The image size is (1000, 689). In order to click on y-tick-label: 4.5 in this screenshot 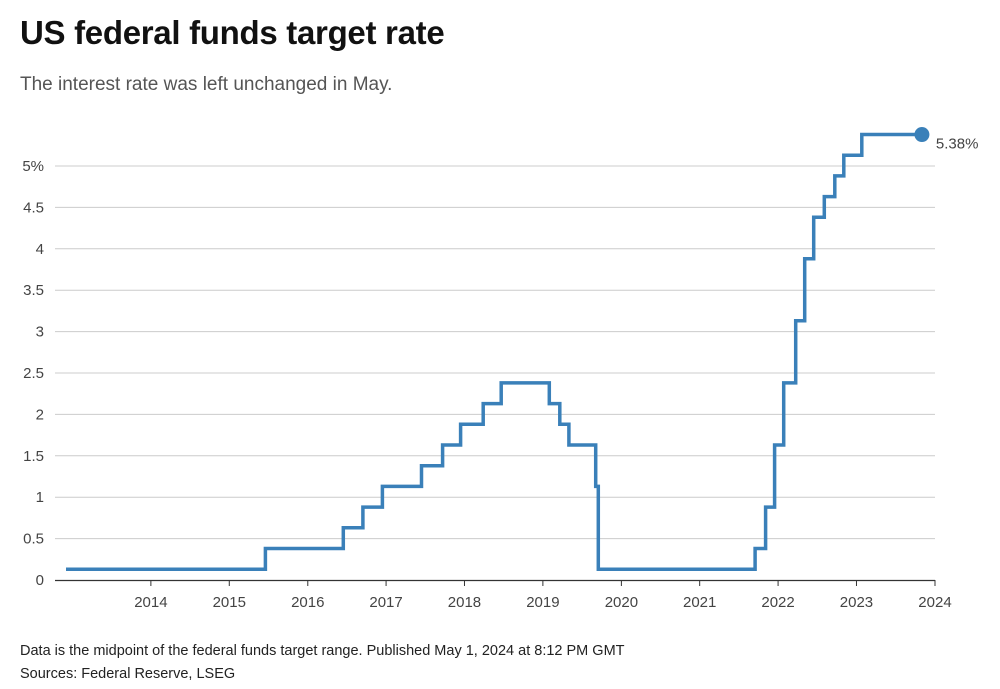, I will do `click(33, 207)`.